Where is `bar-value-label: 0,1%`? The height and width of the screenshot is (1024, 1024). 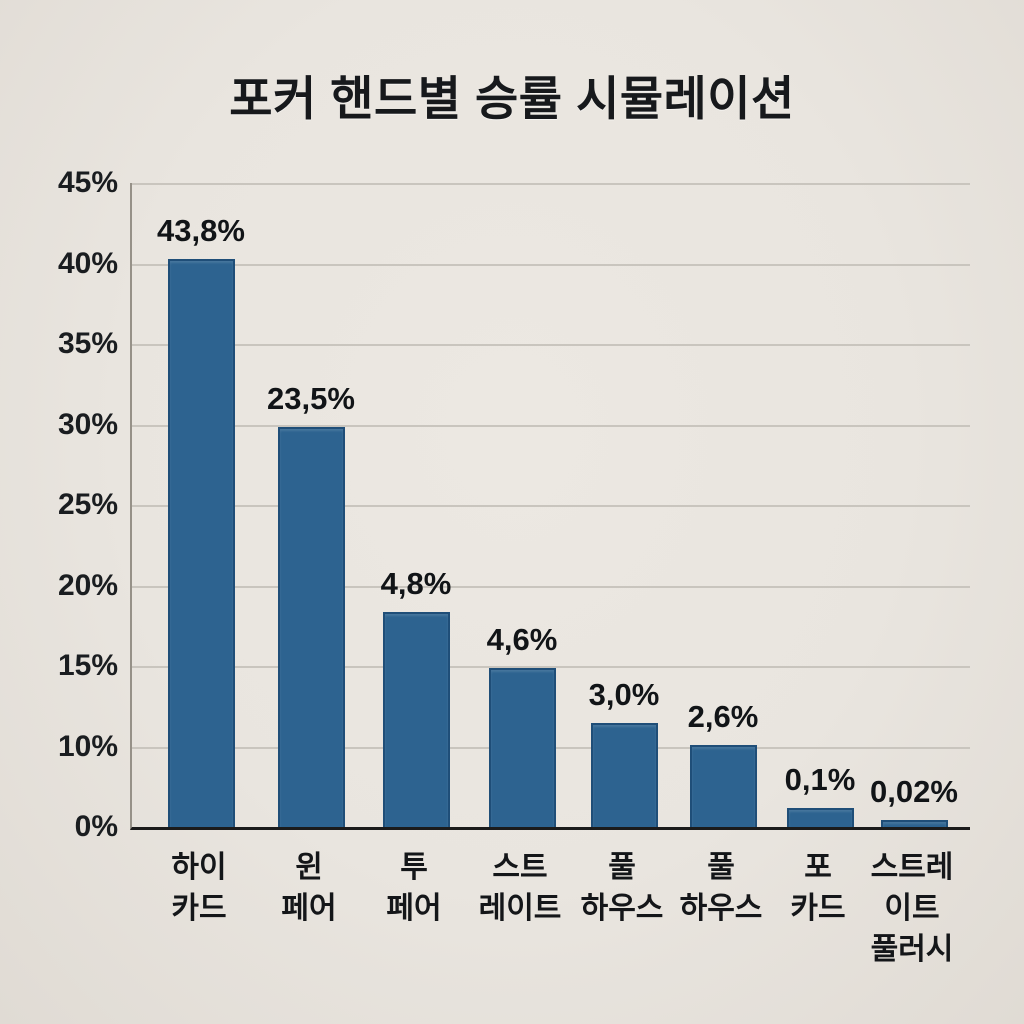 bar-value-label: 0,1% is located at coordinates (820, 779).